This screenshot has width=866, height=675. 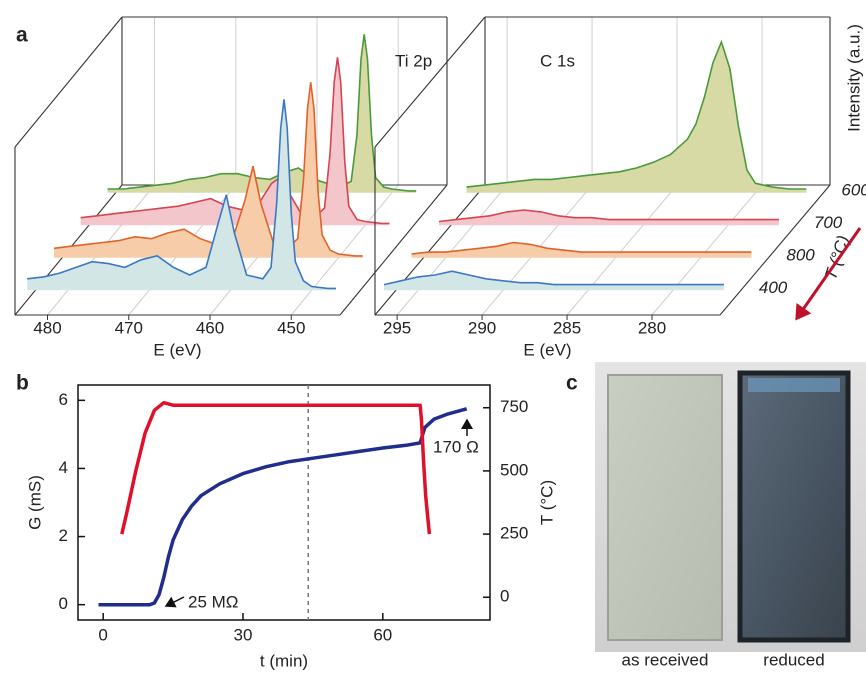 I want to click on depth-label: 800, so click(x=800, y=254).